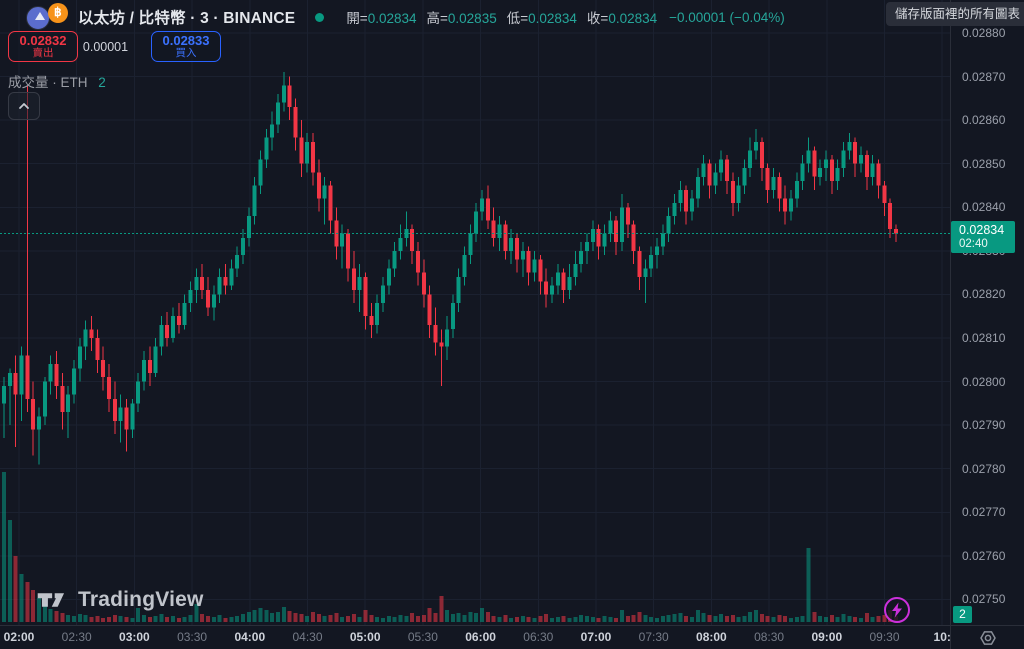 This screenshot has height=649, width=1024. Describe the element at coordinates (973, 244) in the screenshot. I see `bar-countdown: 02:40` at that location.